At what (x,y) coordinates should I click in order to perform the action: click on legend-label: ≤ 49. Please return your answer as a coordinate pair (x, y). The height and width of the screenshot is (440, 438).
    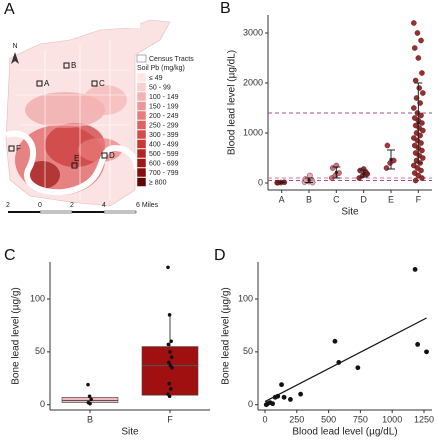
    Looking at the image, I should click on (156, 78).